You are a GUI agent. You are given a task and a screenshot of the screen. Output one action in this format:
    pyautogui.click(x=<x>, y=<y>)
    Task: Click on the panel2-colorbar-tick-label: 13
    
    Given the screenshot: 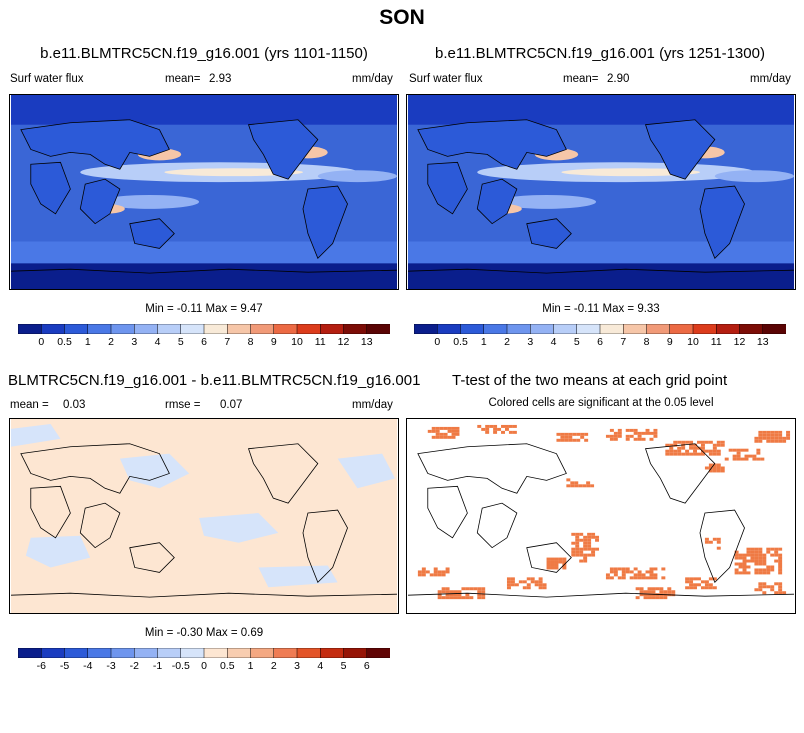 What is the action you would take?
    pyautogui.click(x=762, y=342)
    